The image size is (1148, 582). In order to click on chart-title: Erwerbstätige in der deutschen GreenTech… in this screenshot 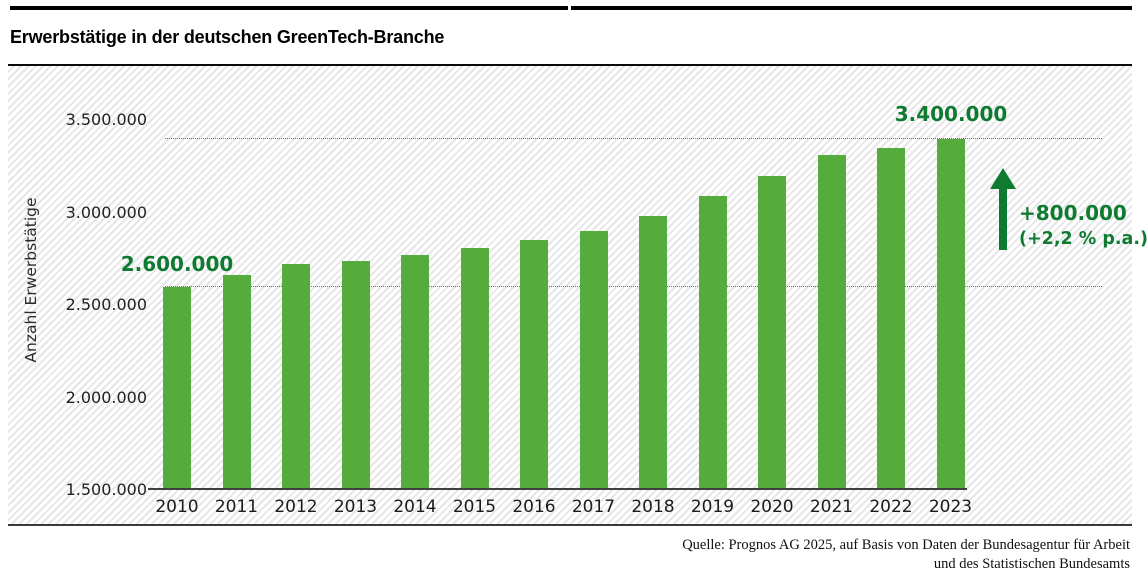, I will do `click(227, 37)`.